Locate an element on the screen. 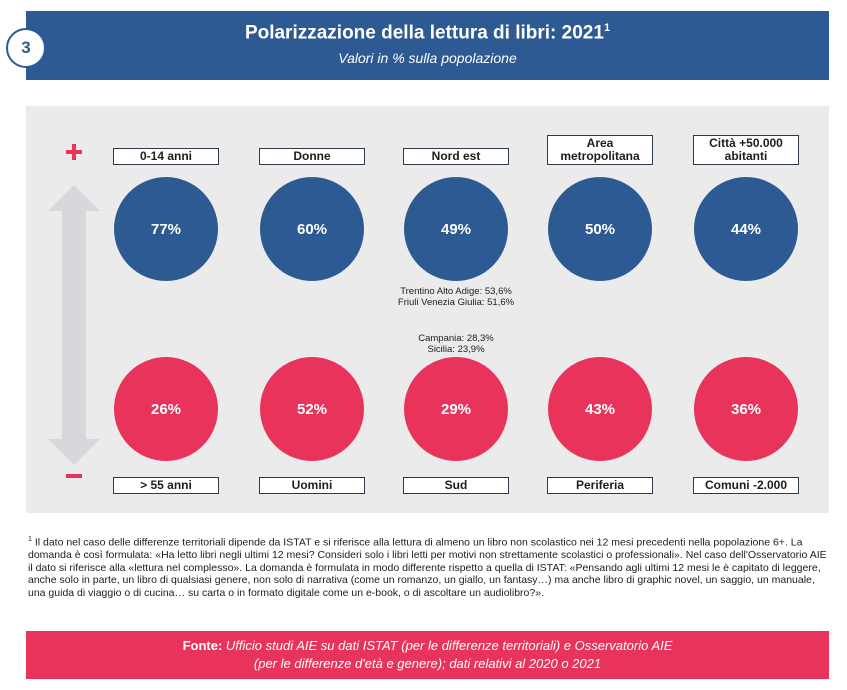 The image size is (847, 690). category-label-line: Nord est is located at coordinates (456, 156).